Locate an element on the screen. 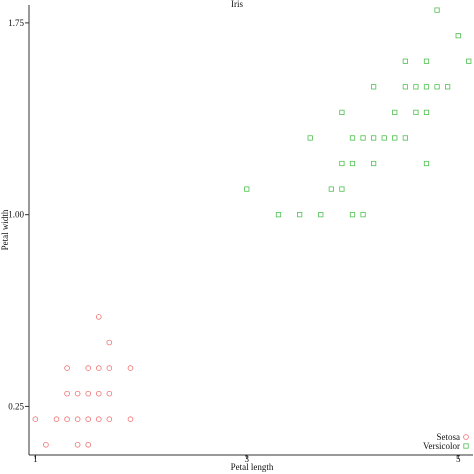 The image size is (474, 474). chart-title: Iris is located at coordinates (237, 4).